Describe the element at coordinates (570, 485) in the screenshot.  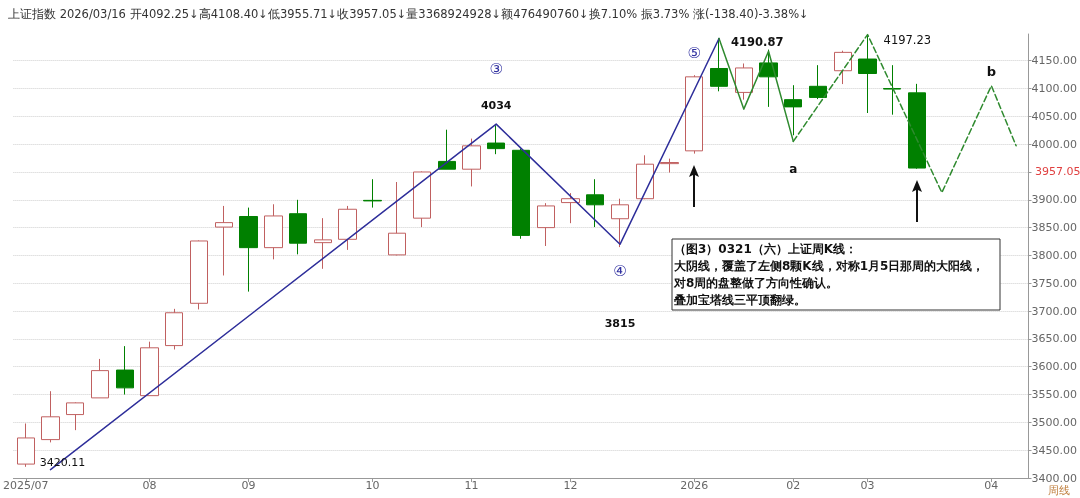
I see `x-tick-label: 12` at that location.